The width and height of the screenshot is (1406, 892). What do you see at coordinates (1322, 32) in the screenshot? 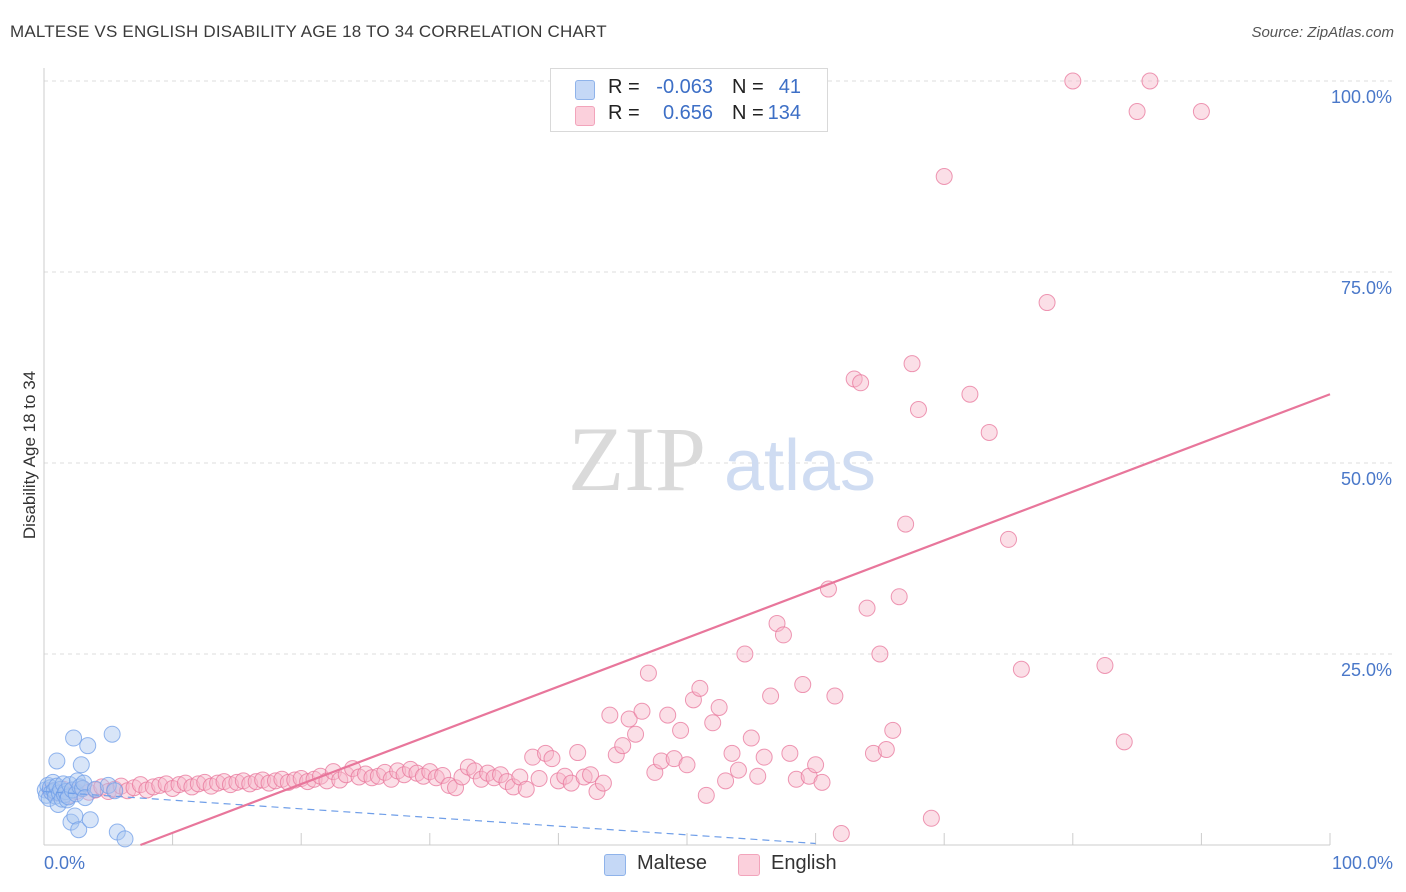
I see `source-label: Source: ZipAtlas.com` at bounding box center [1322, 32].